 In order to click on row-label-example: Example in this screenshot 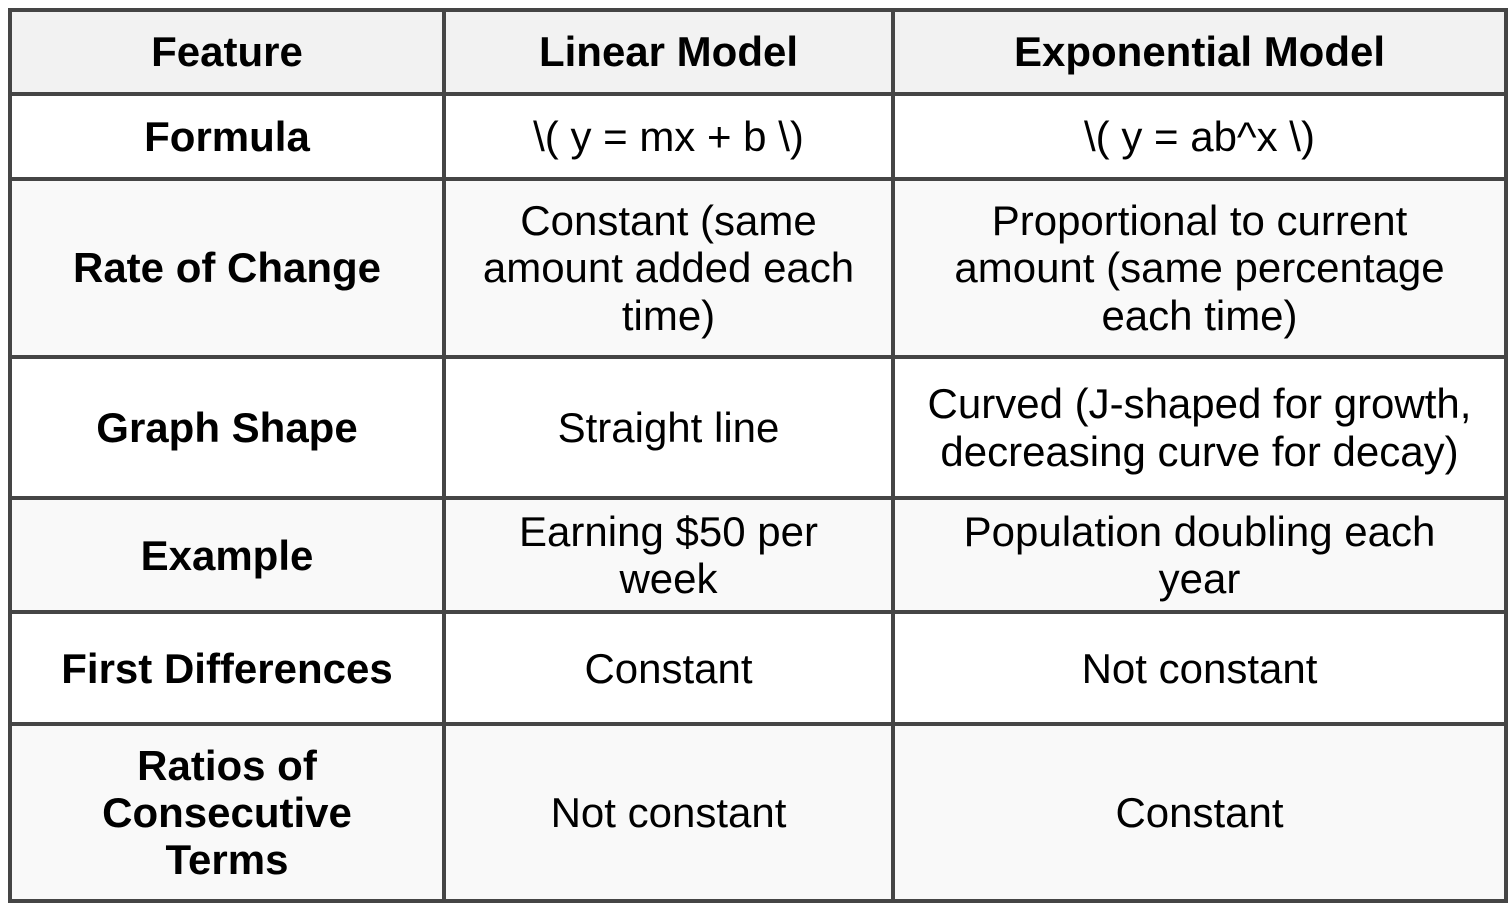, I will do `click(227, 555)`.